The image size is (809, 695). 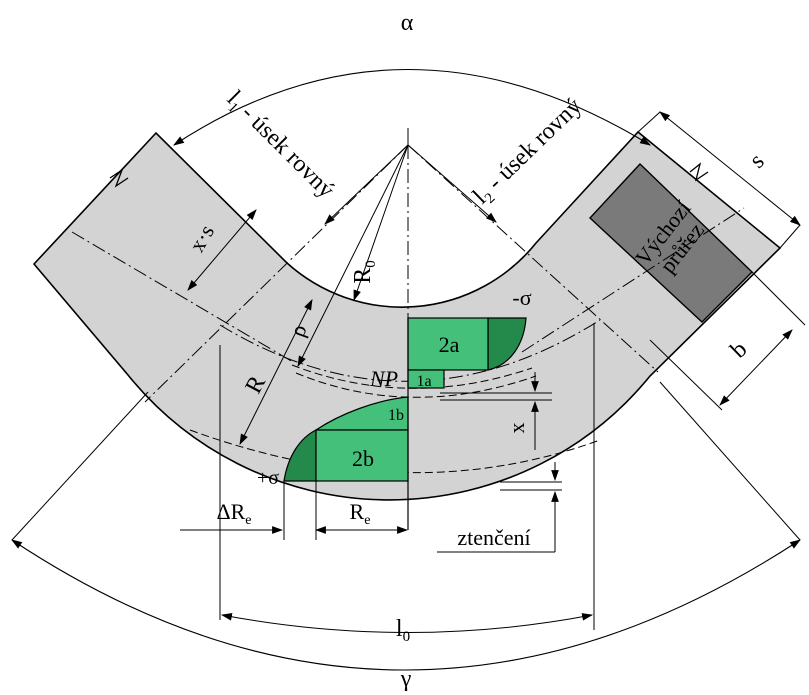 What do you see at coordinates (383, 378) in the screenshot?
I see `neutral-plane-label: NP` at bounding box center [383, 378].